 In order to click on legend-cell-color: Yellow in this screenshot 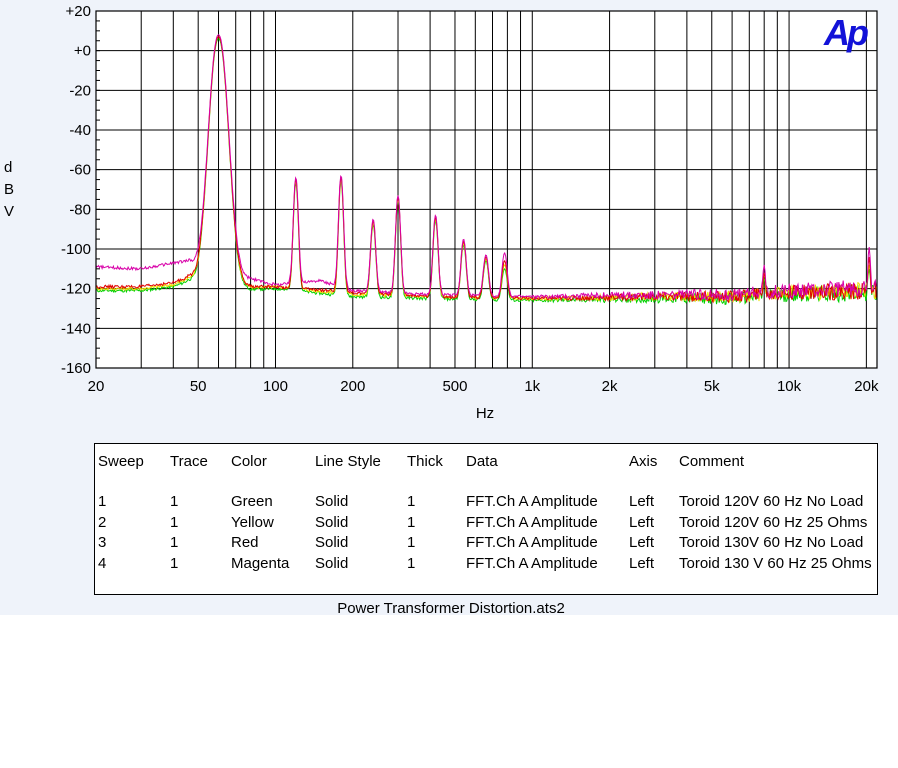, I will do `click(252, 522)`.